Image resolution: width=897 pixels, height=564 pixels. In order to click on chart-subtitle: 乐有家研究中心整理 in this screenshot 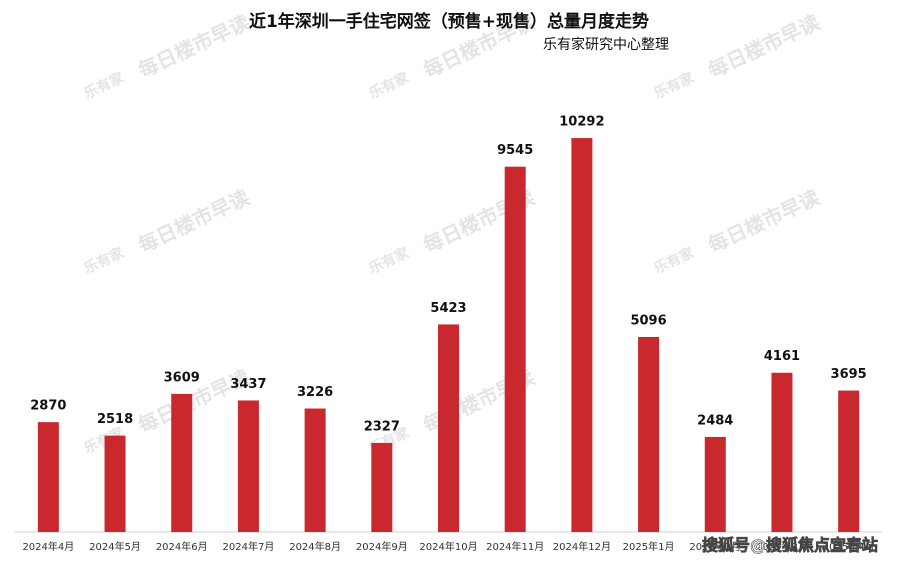, I will do `click(606, 44)`.